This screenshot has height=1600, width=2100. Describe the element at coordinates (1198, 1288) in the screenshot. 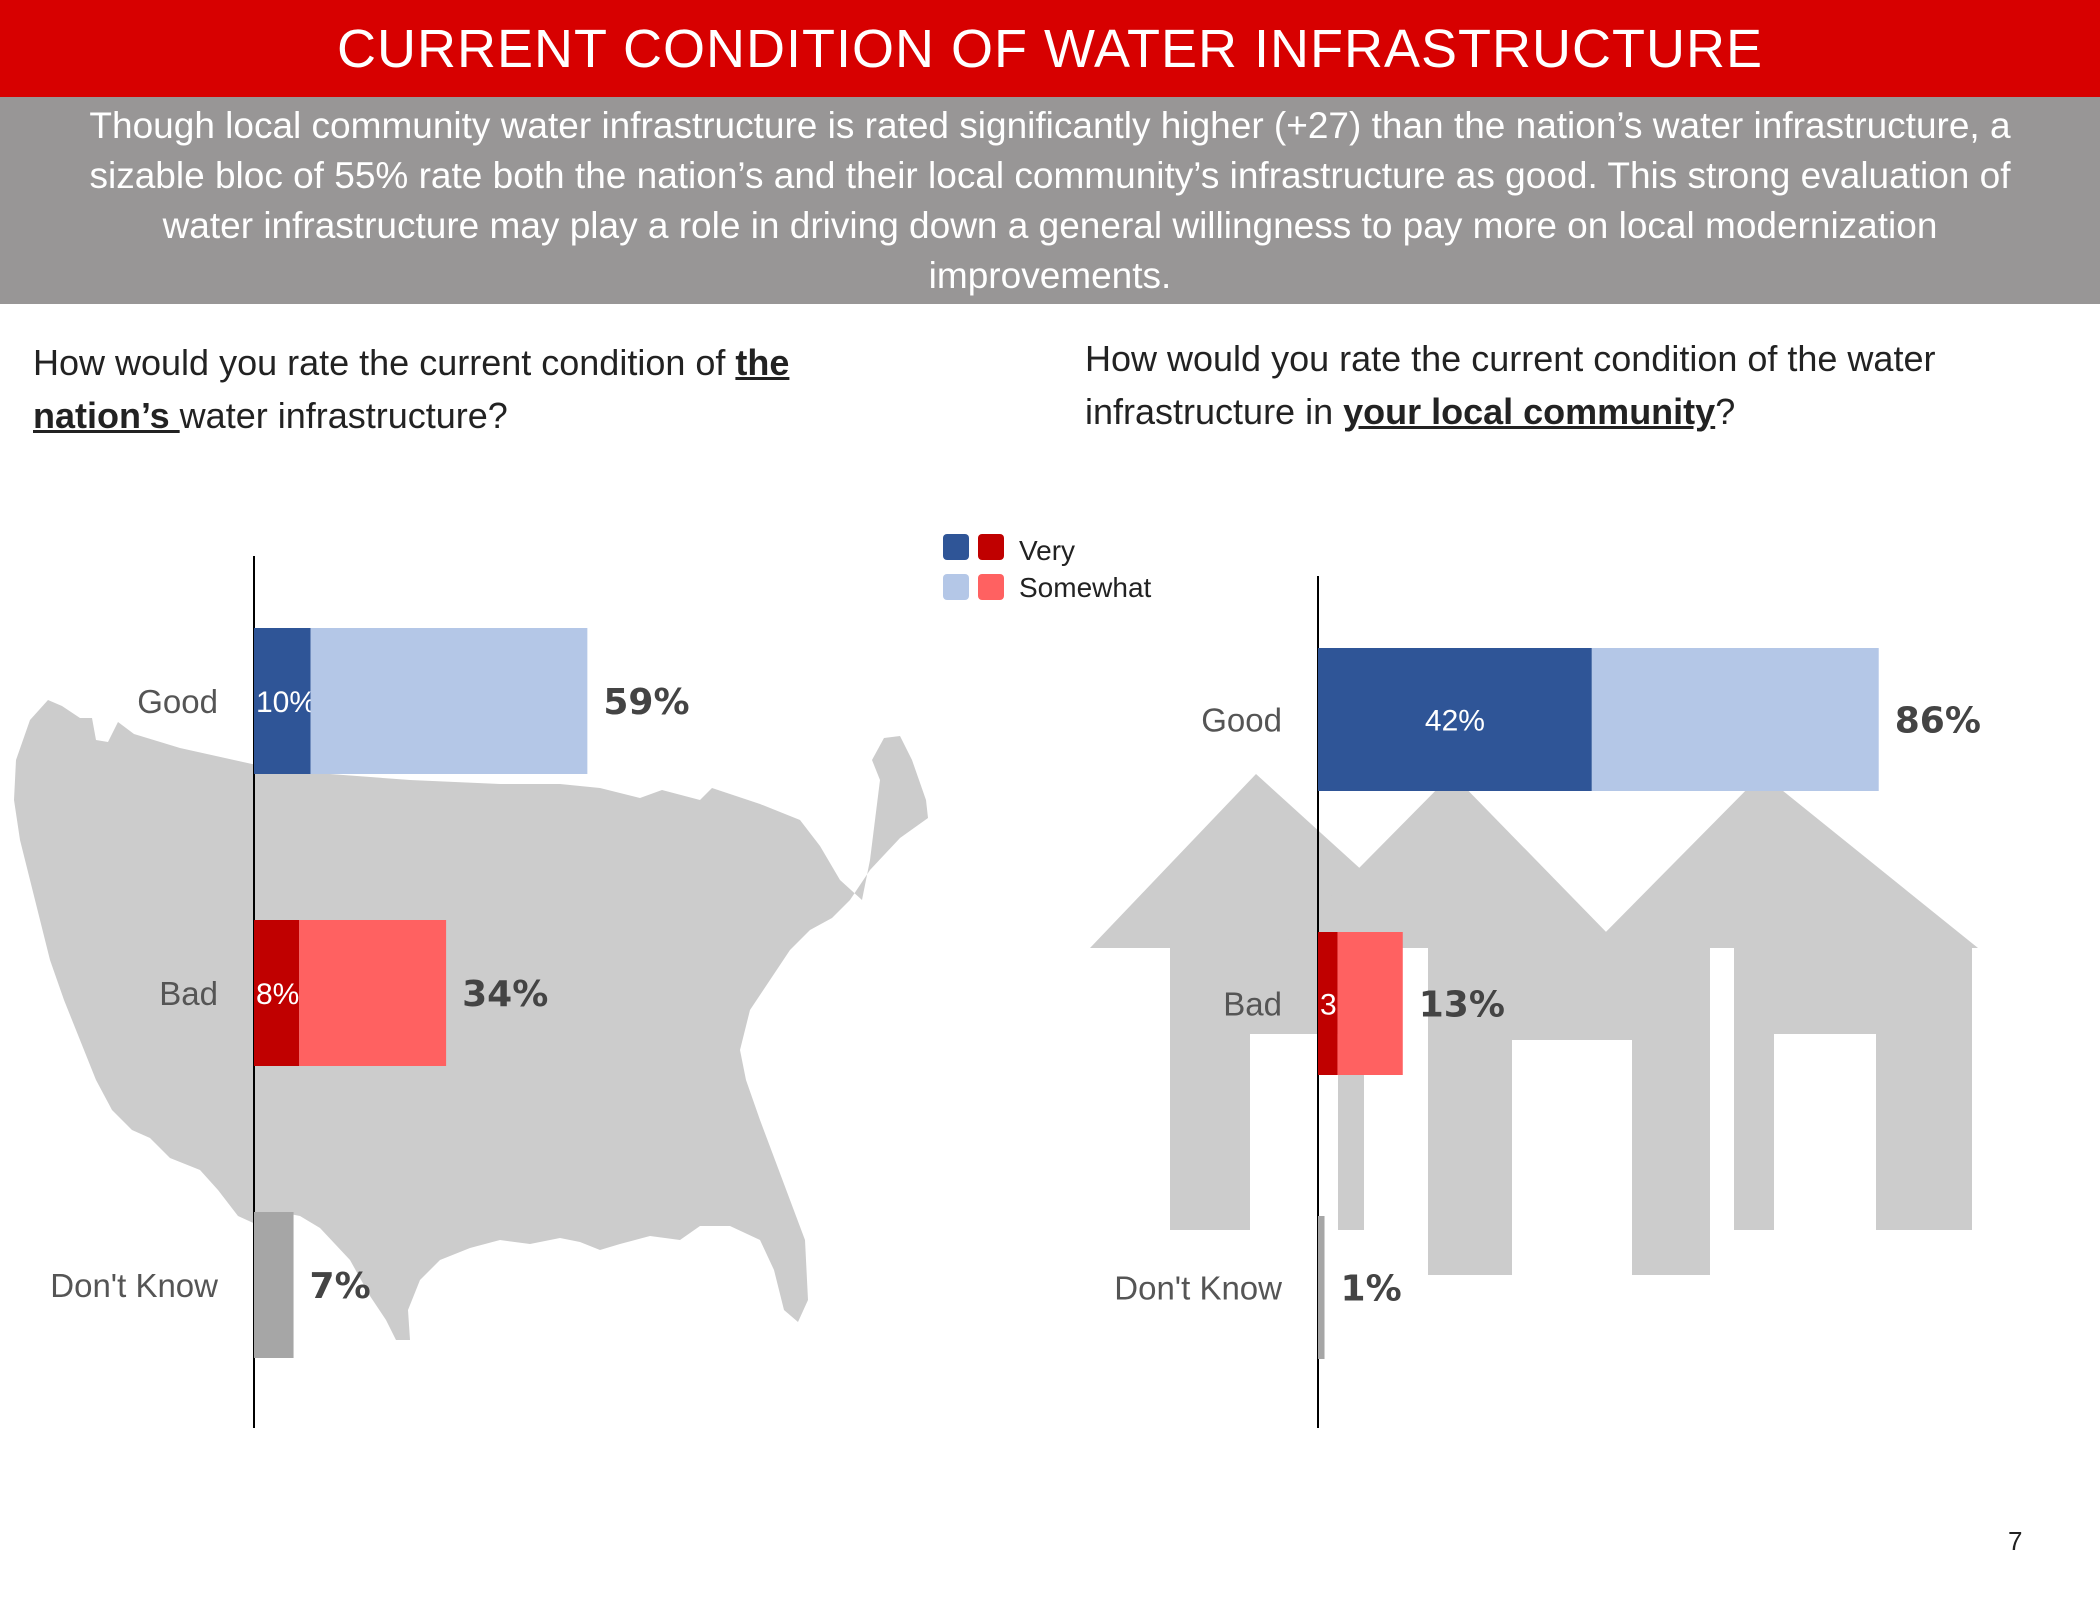

I see `local-category-label-dont-know: Don't Know` at that location.